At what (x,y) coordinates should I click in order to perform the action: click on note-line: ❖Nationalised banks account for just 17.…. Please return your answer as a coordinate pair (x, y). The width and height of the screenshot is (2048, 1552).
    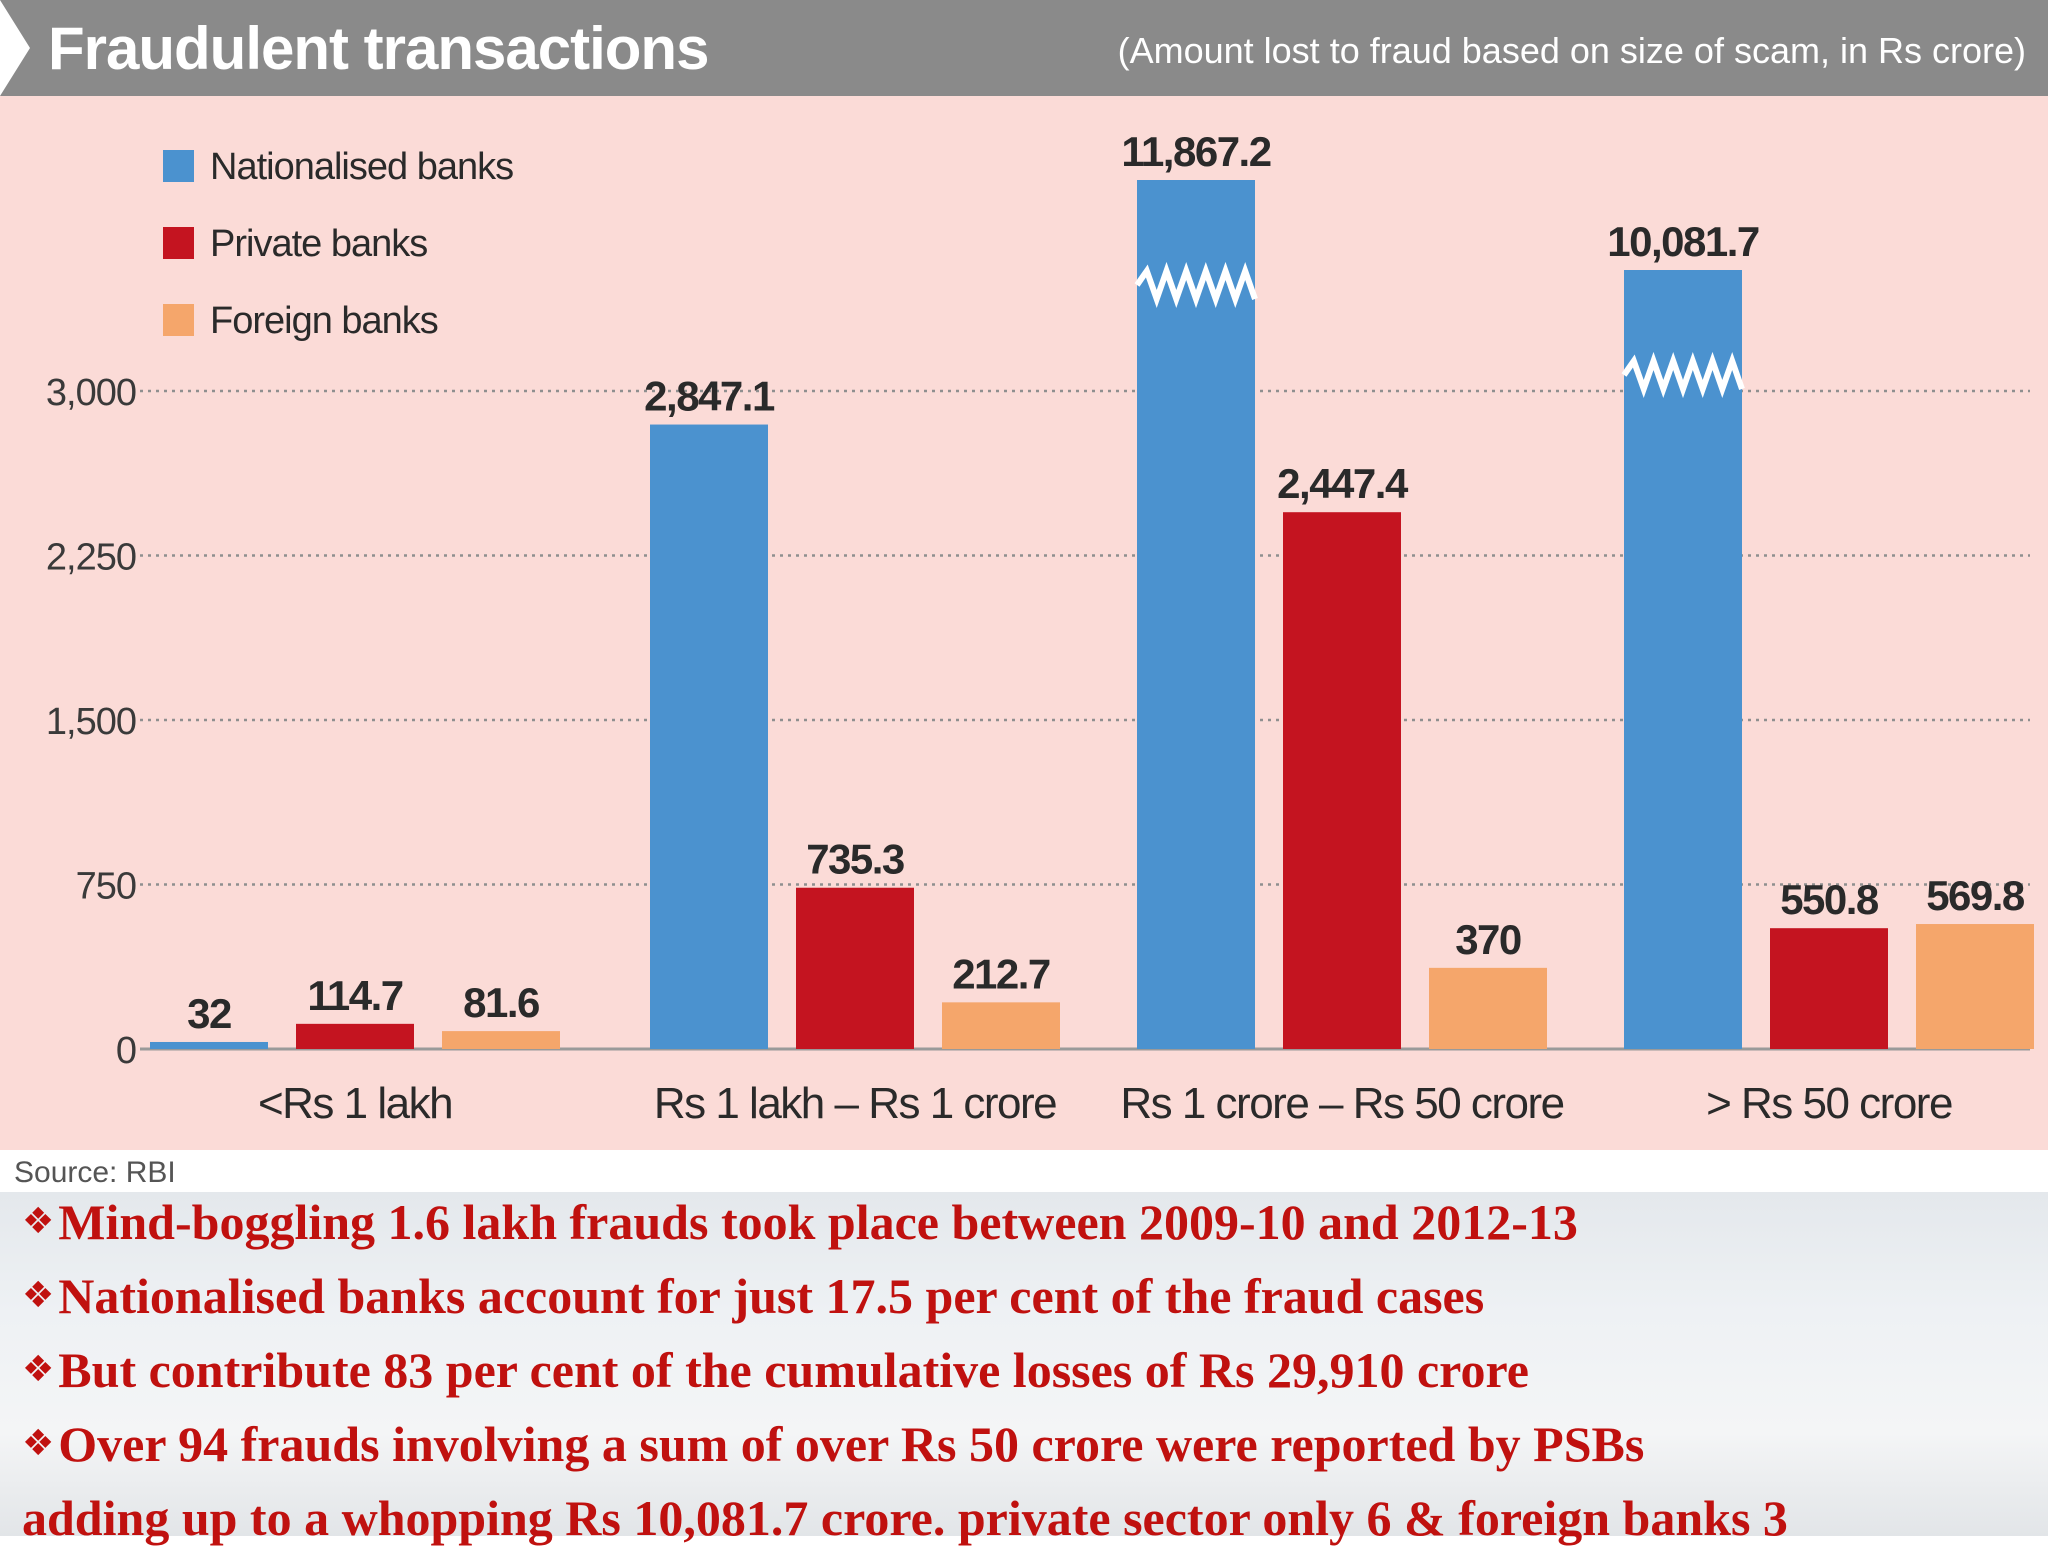
    Looking at the image, I should click on (1032, 1299).